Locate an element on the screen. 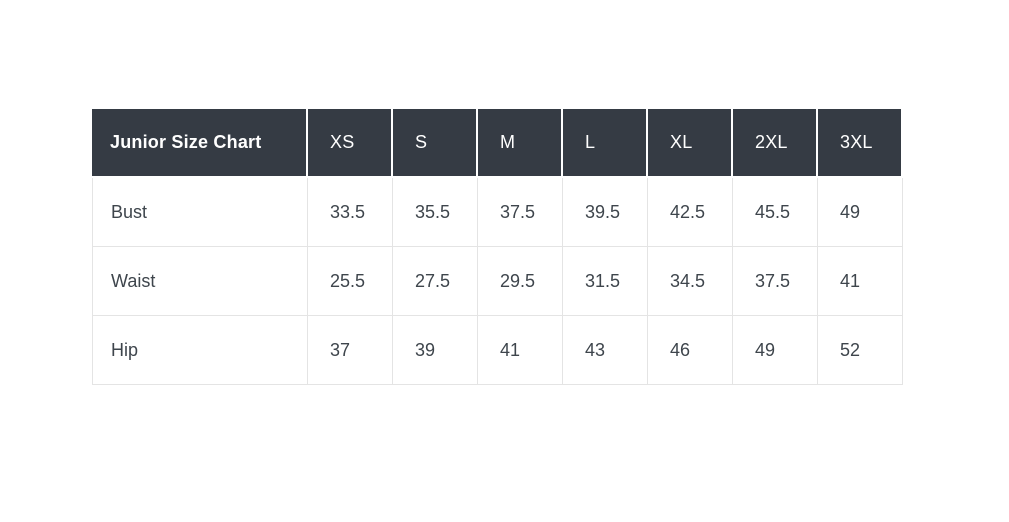 This screenshot has height=522, width=1009. value-cell: 39 is located at coordinates (435, 350).